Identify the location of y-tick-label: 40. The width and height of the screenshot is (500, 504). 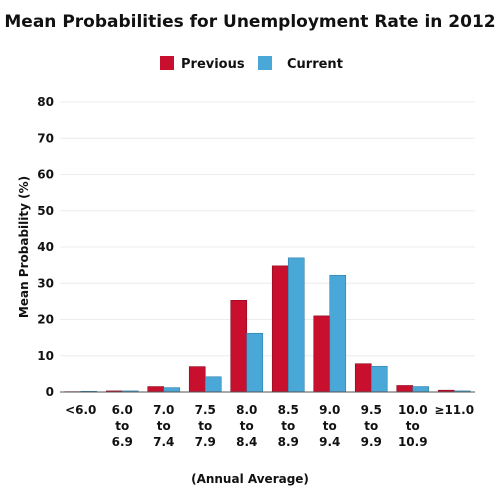
(45, 247).